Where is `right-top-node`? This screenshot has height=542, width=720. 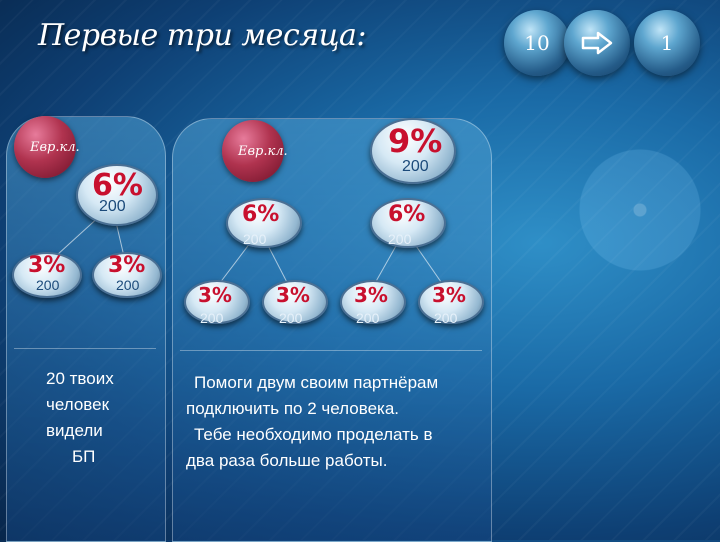
right-top-node is located at coordinates (413, 151).